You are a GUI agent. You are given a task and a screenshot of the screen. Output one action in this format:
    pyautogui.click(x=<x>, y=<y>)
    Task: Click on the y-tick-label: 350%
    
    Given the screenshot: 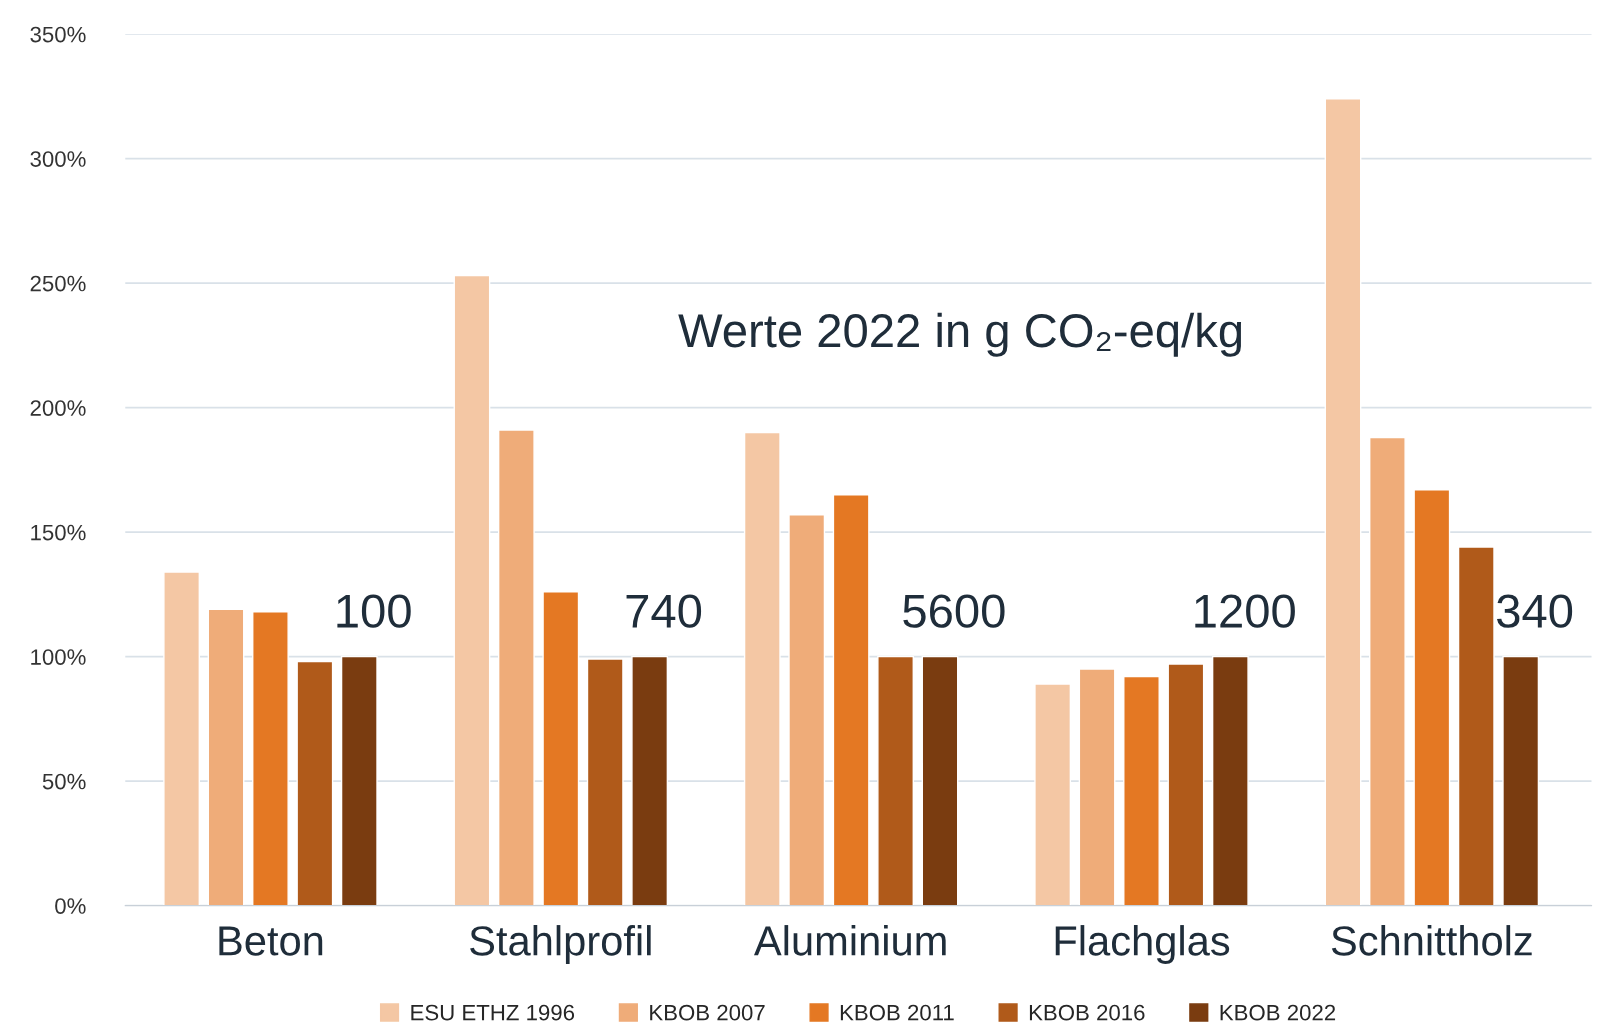 What is the action you would take?
    pyautogui.click(x=58, y=34)
    